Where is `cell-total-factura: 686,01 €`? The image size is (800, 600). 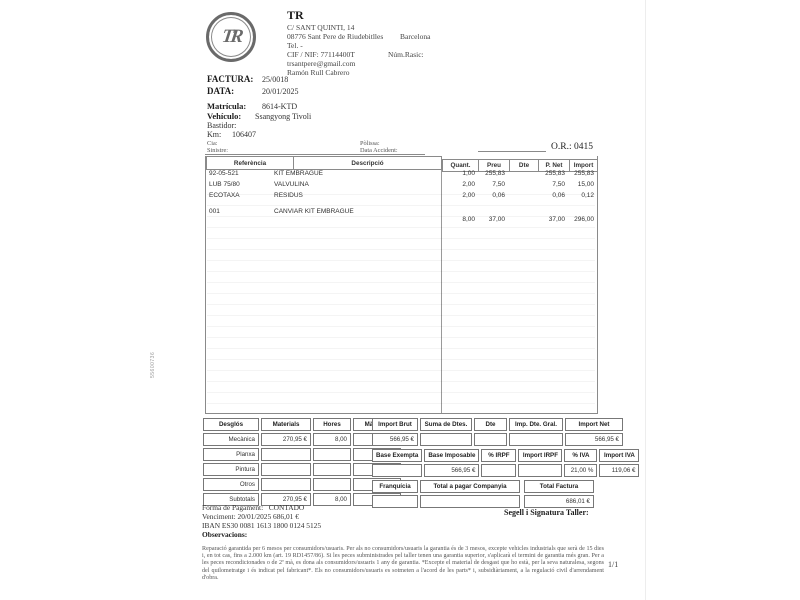 cell-total-factura: 686,01 € is located at coordinates (559, 501).